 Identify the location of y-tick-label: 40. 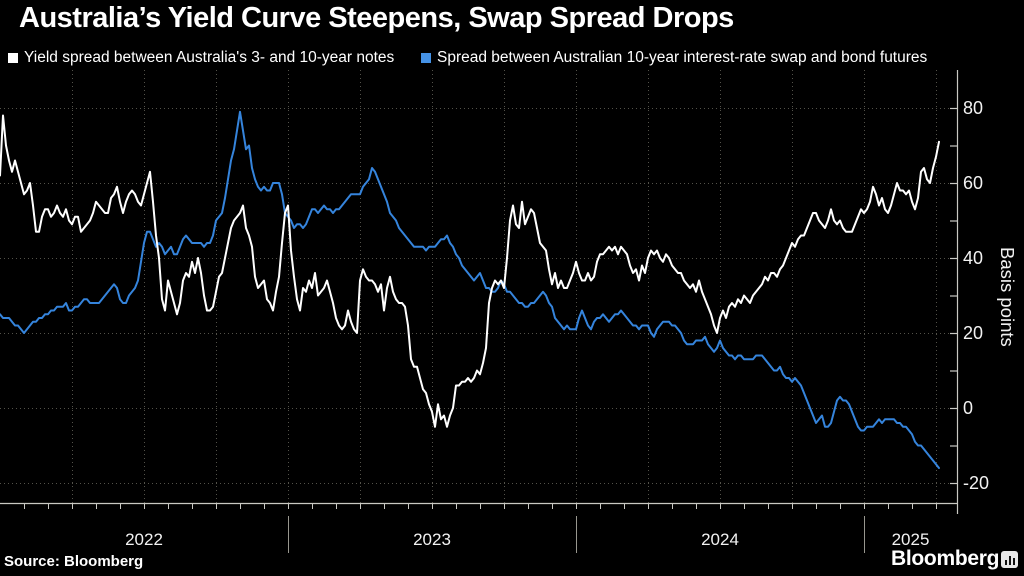
(973, 258).